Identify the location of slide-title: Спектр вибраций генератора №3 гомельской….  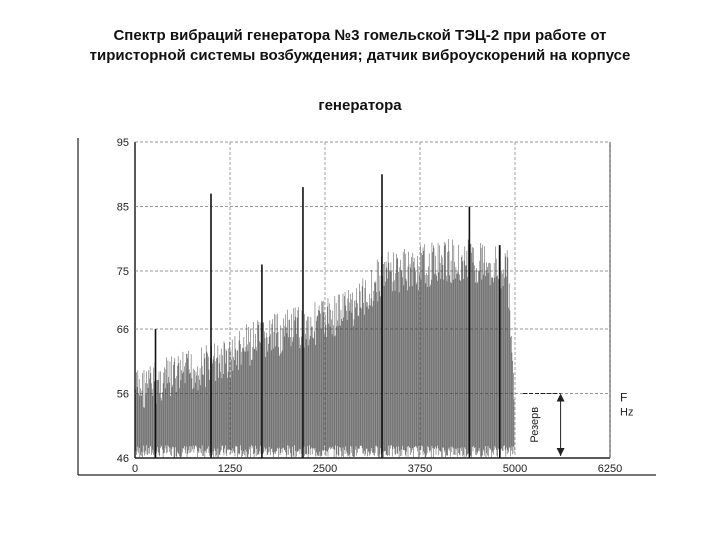
(360, 71).